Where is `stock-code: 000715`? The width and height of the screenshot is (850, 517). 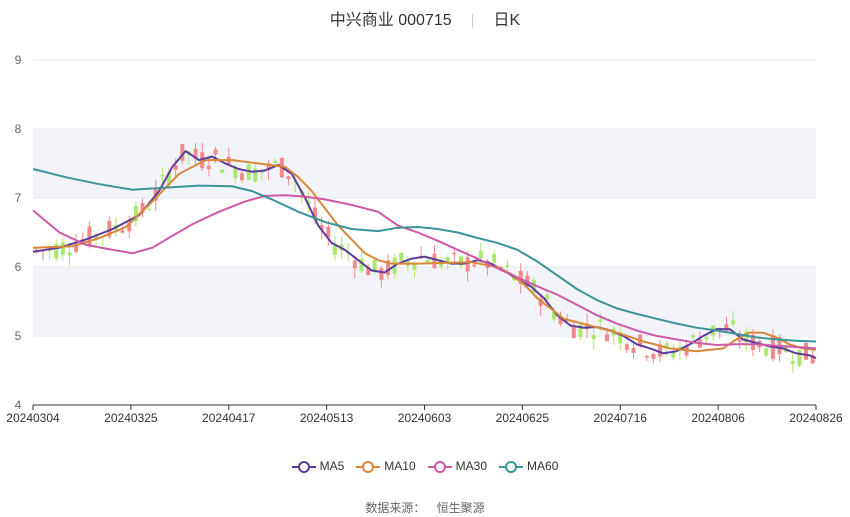
stock-code: 000715 is located at coordinates (425, 20).